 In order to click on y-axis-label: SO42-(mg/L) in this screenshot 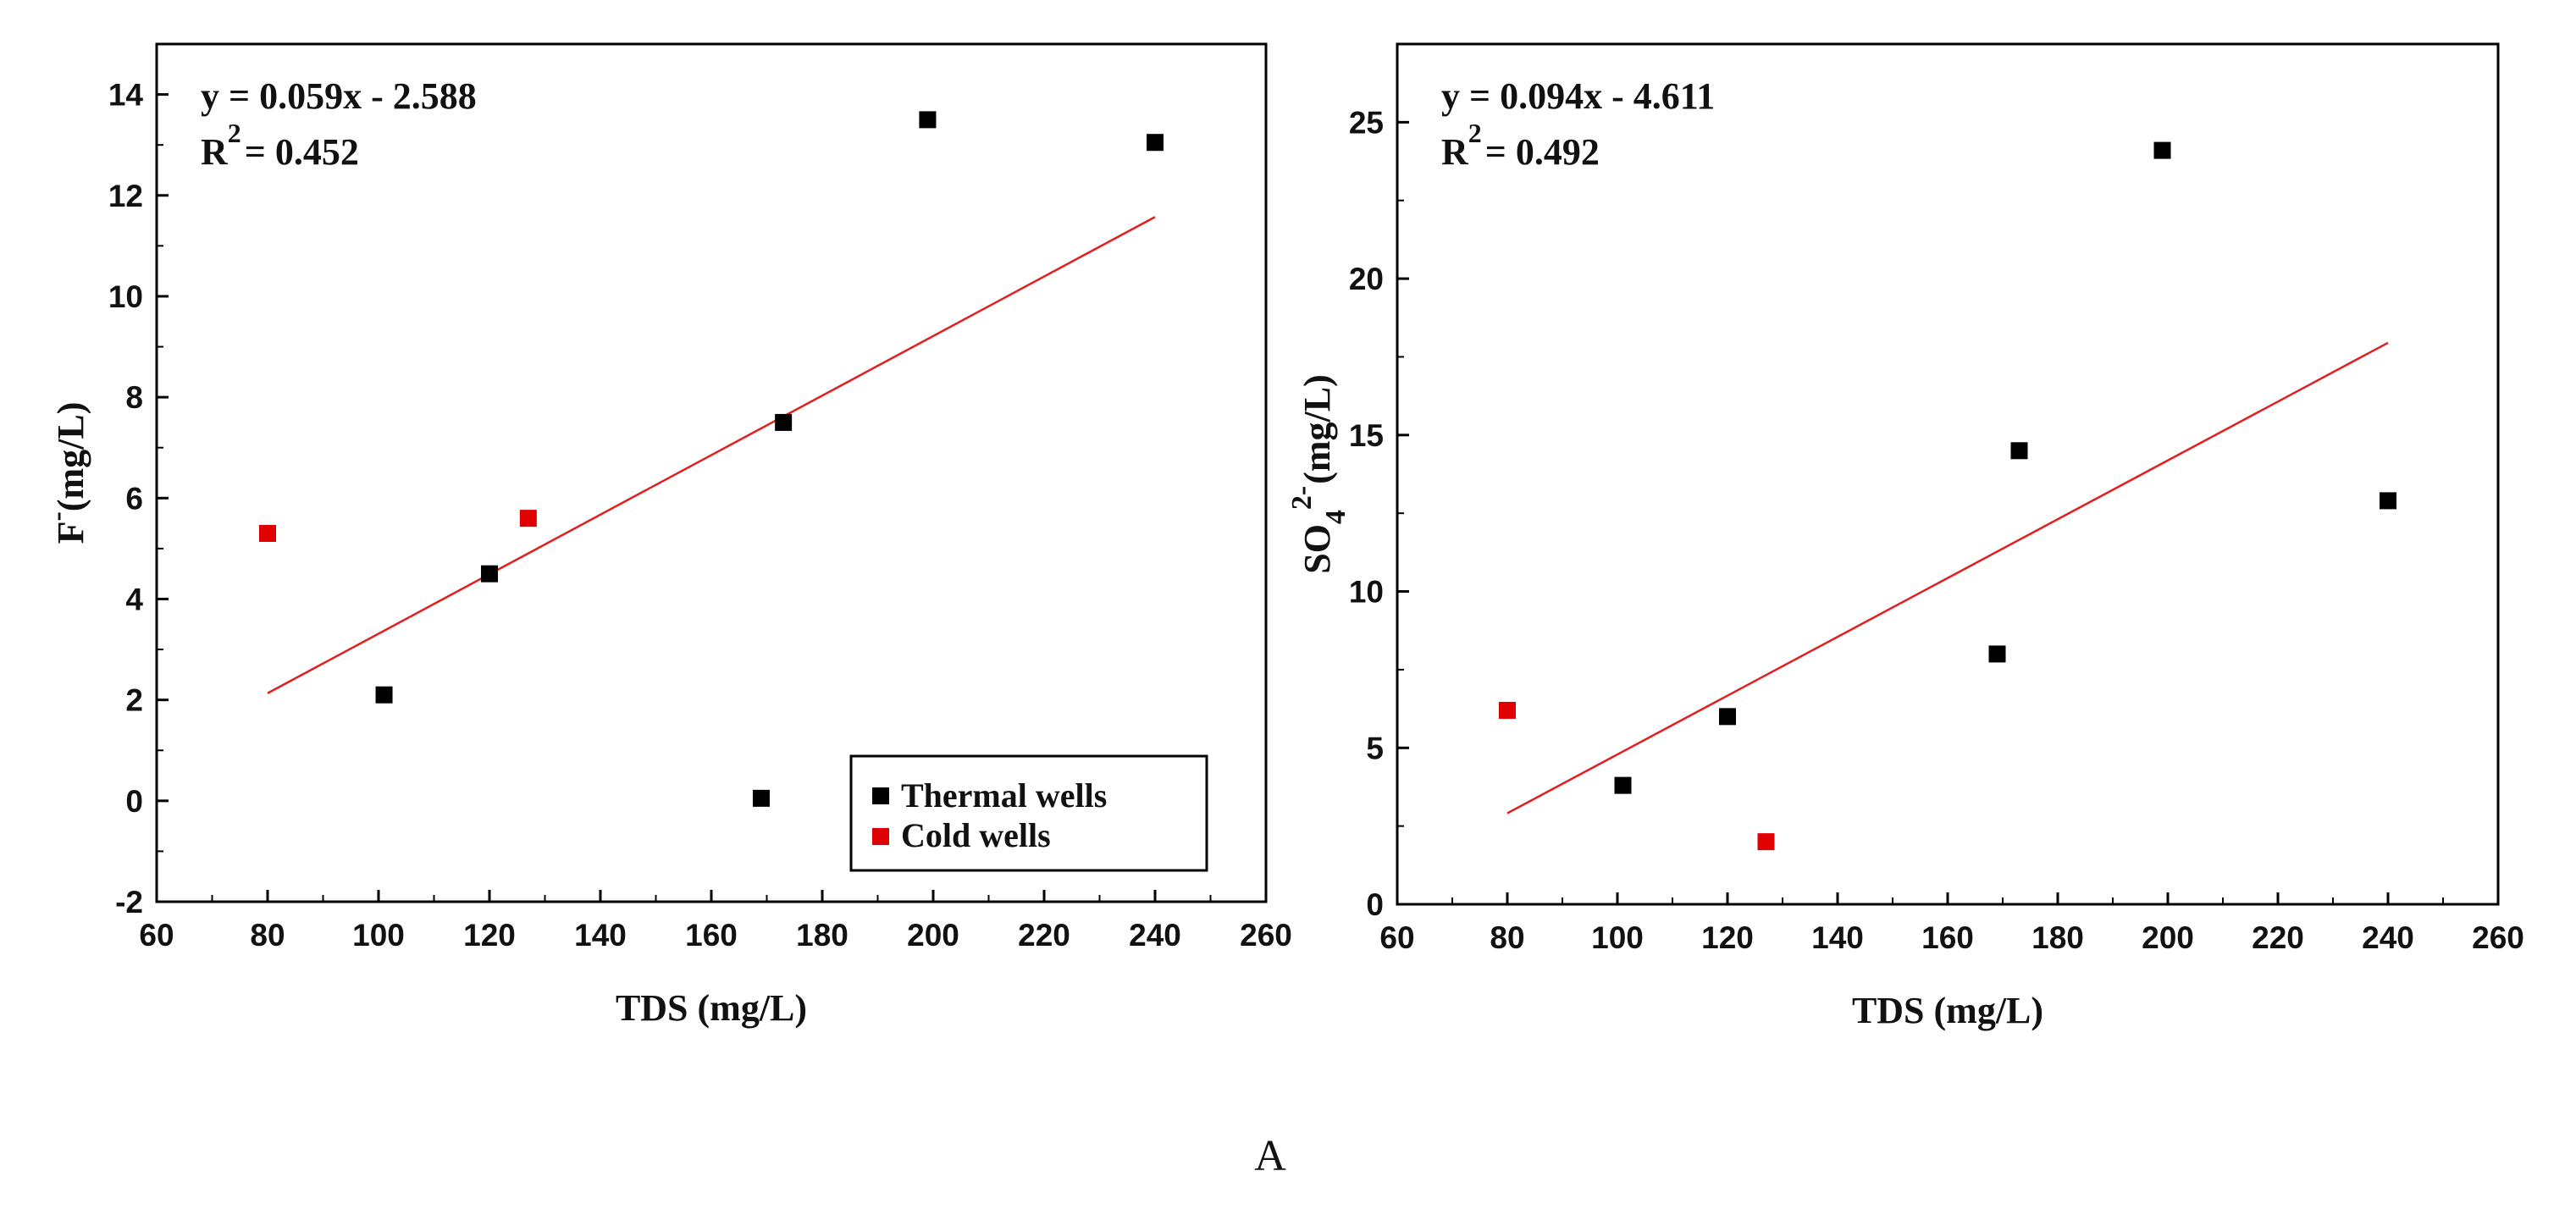, I will do `click(1319, 474)`.